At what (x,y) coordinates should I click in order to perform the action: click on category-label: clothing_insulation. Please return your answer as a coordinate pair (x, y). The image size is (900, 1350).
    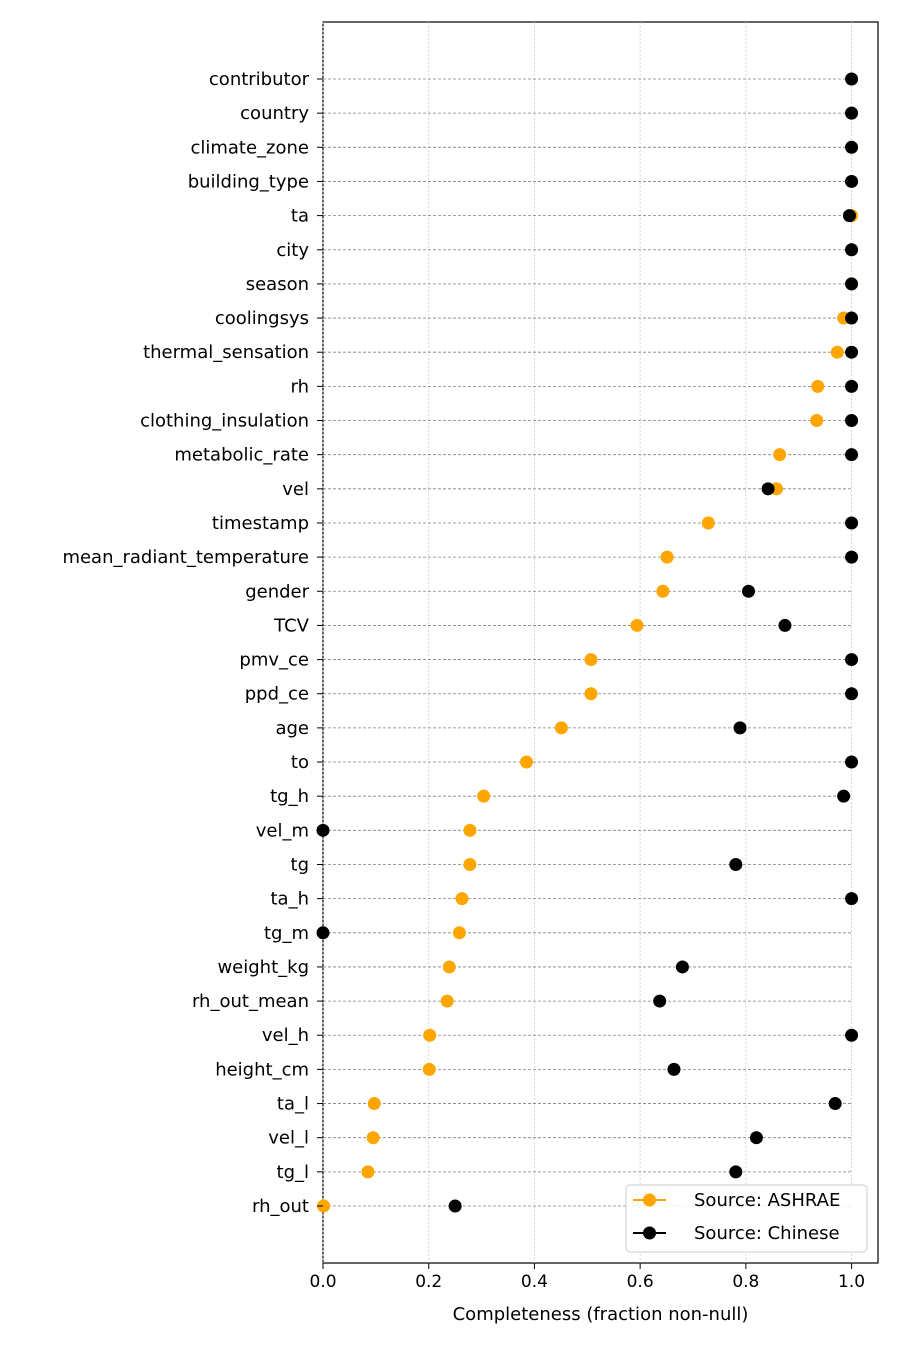
    Looking at the image, I should click on (224, 421).